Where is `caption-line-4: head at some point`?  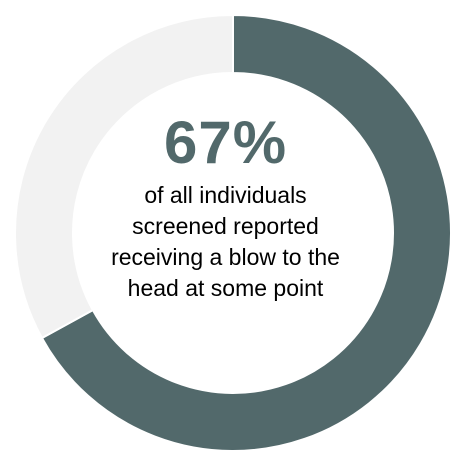
caption-line-4: head at some point is located at coordinates (225, 288).